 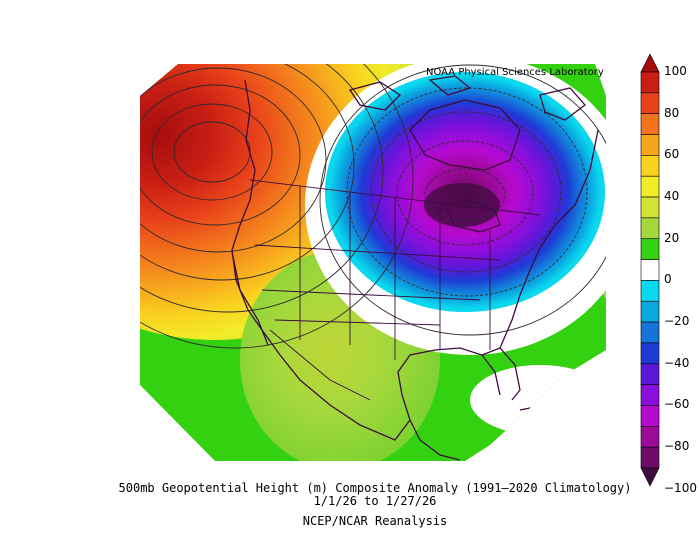 I want to click on colorbar-swatch-zero, so click(x=650, y=270).